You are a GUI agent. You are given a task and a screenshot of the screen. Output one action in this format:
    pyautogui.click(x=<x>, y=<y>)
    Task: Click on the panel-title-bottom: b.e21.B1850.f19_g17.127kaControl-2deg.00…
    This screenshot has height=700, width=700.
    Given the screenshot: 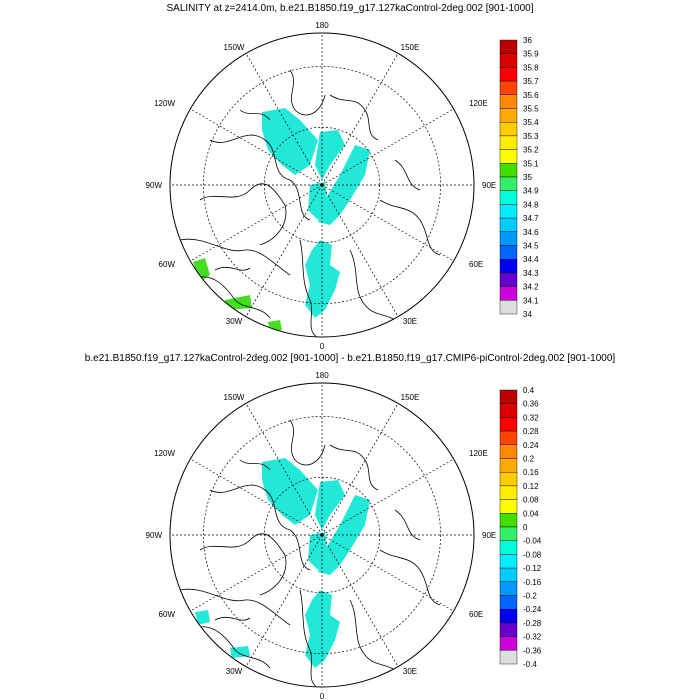 What is the action you would take?
    pyautogui.click(x=350, y=358)
    